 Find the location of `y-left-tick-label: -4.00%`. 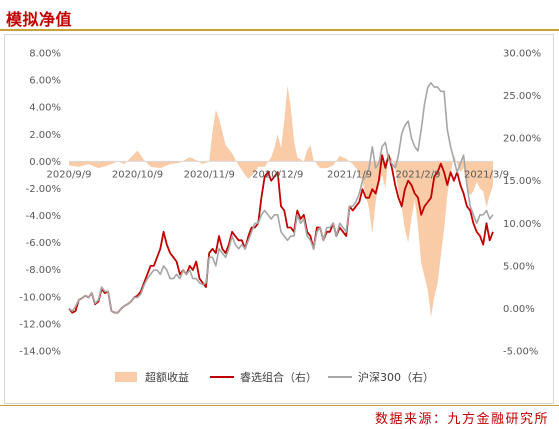

y-left-tick-label: -4.00% is located at coordinates (43, 216).